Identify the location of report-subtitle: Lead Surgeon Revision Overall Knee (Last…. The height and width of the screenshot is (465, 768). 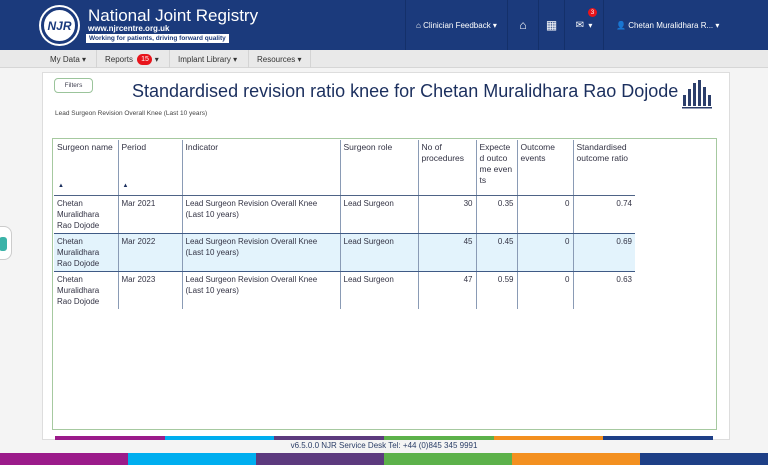
(131, 113).